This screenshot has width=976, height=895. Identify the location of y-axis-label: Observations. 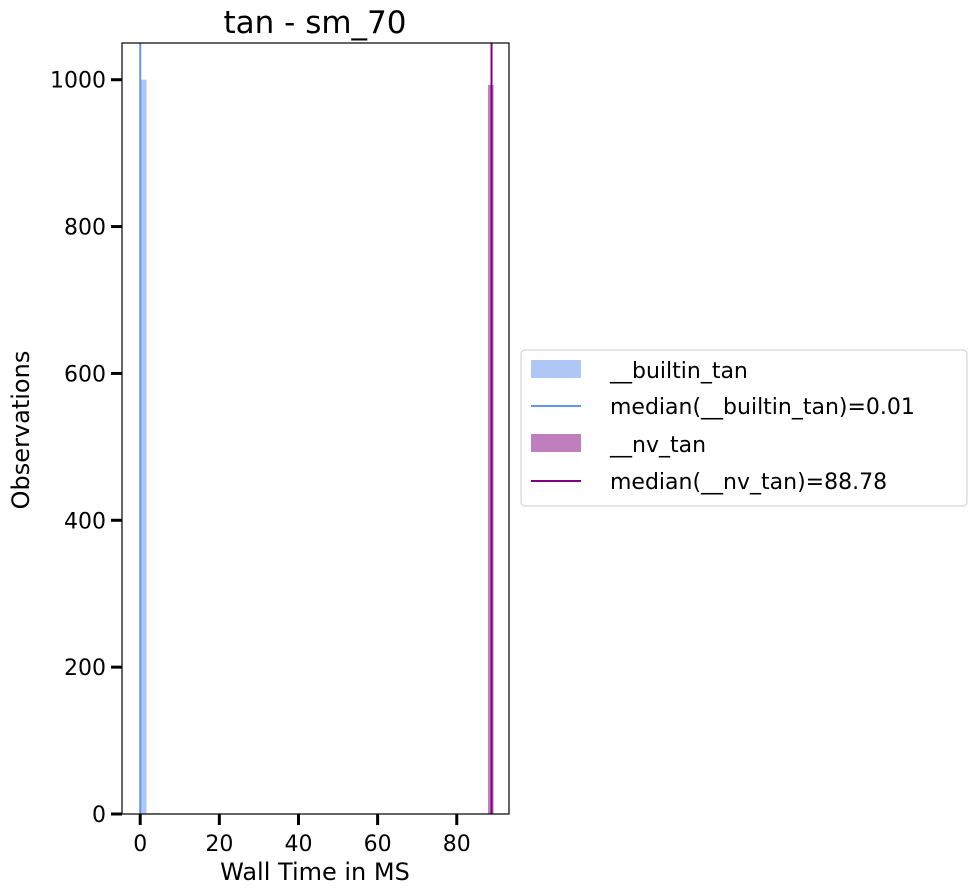
(21, 430).